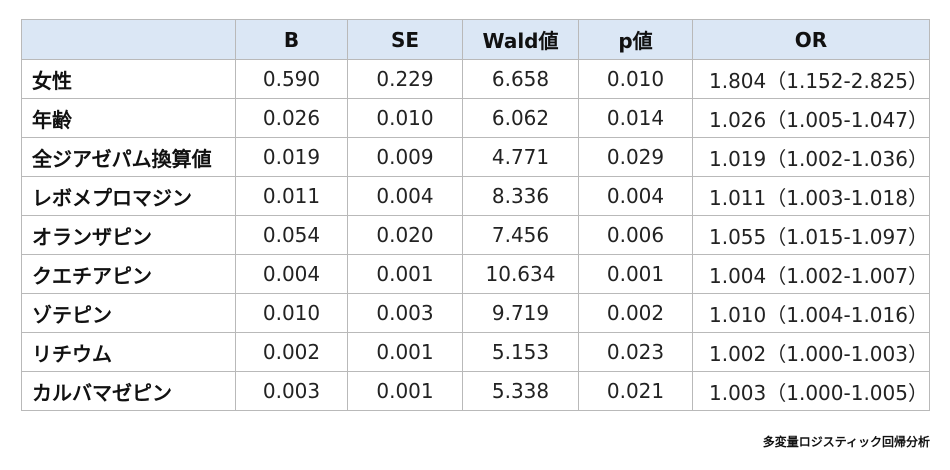  I want to click on table-header-row: B SE Wald値 p値 OR, so click(475, 39).